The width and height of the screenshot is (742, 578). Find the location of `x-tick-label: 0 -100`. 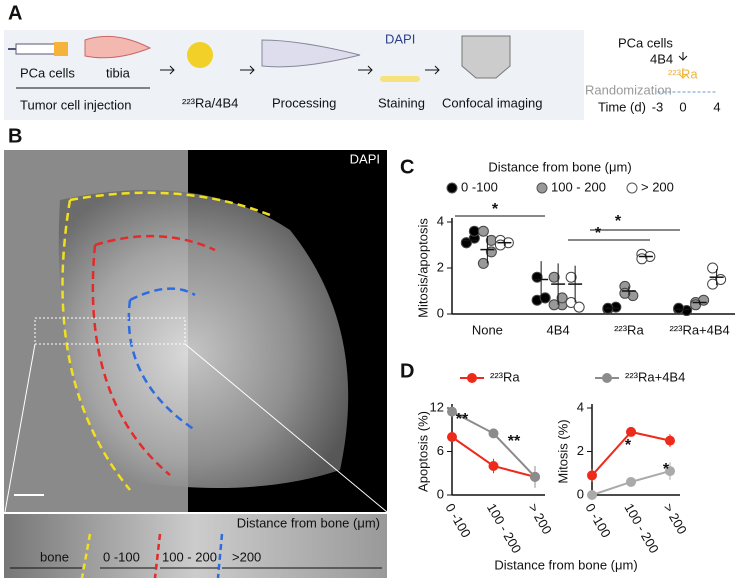

x-tick-label: 0 -100 is located at coordinates (457, 520).